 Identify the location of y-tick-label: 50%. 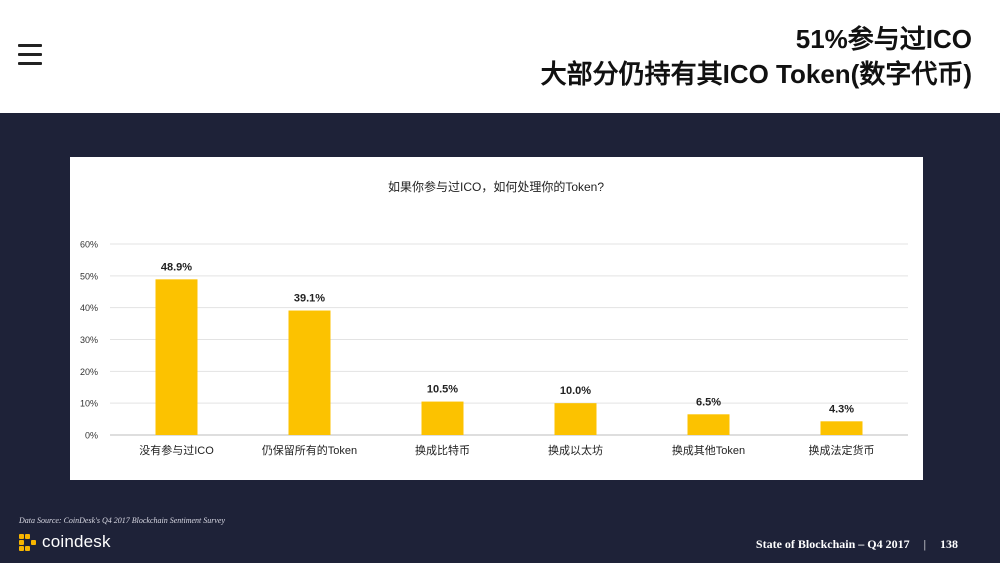
(89, 276).